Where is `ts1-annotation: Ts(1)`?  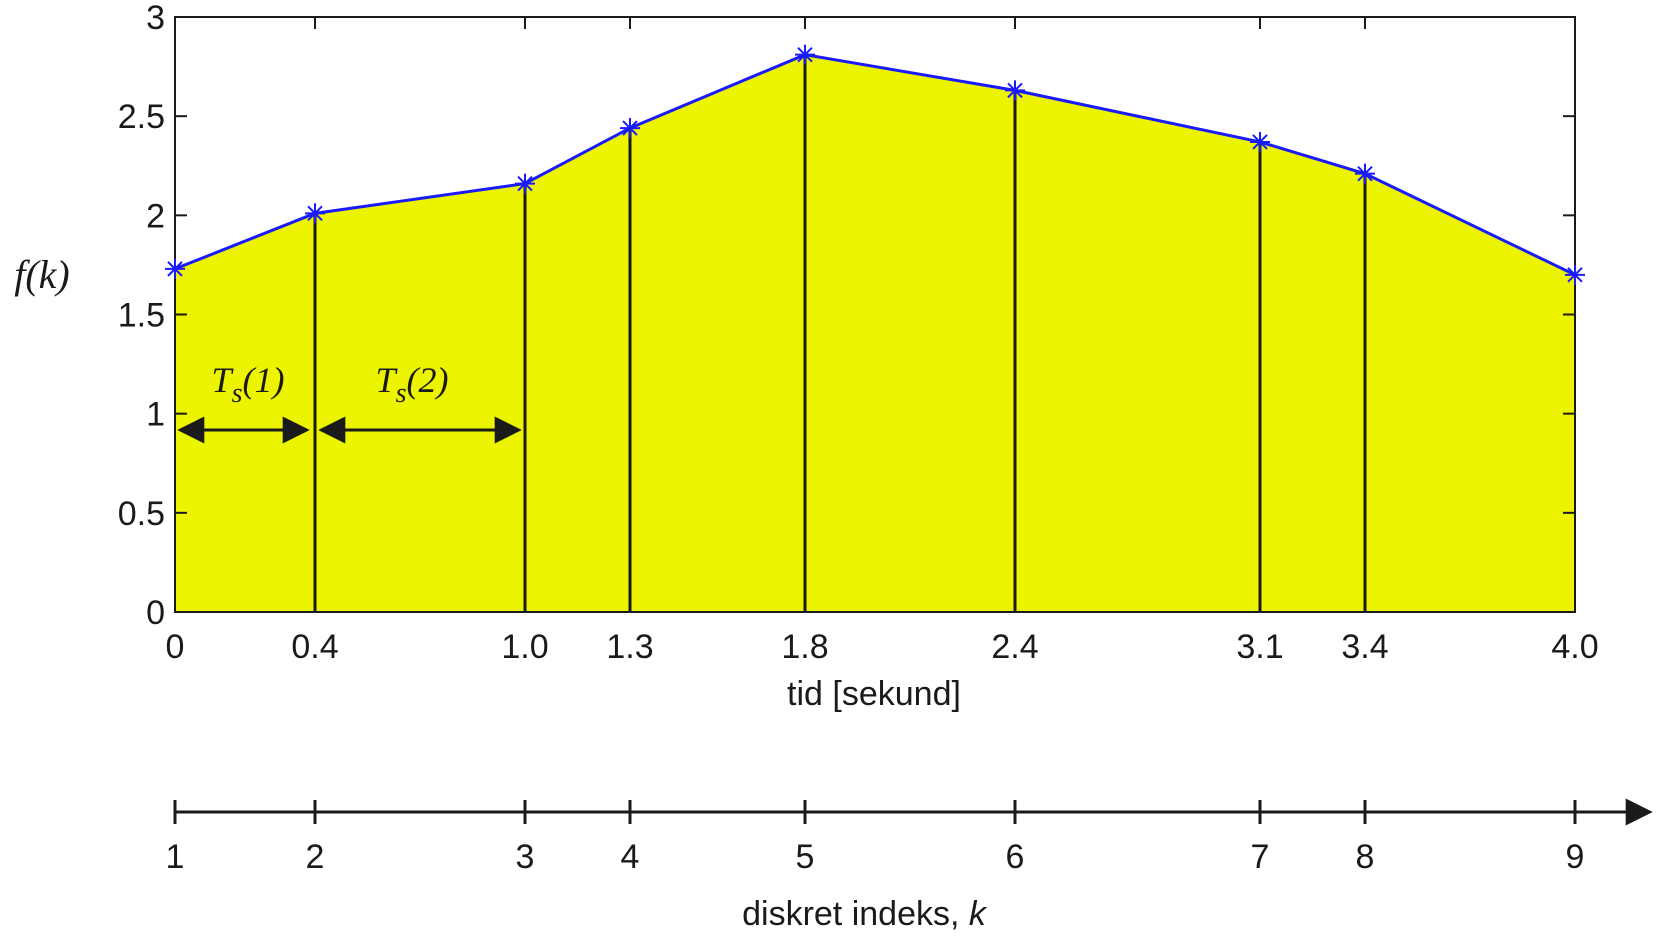
ts1-annotation: Ts(1) is located at coordinates (243, 402).